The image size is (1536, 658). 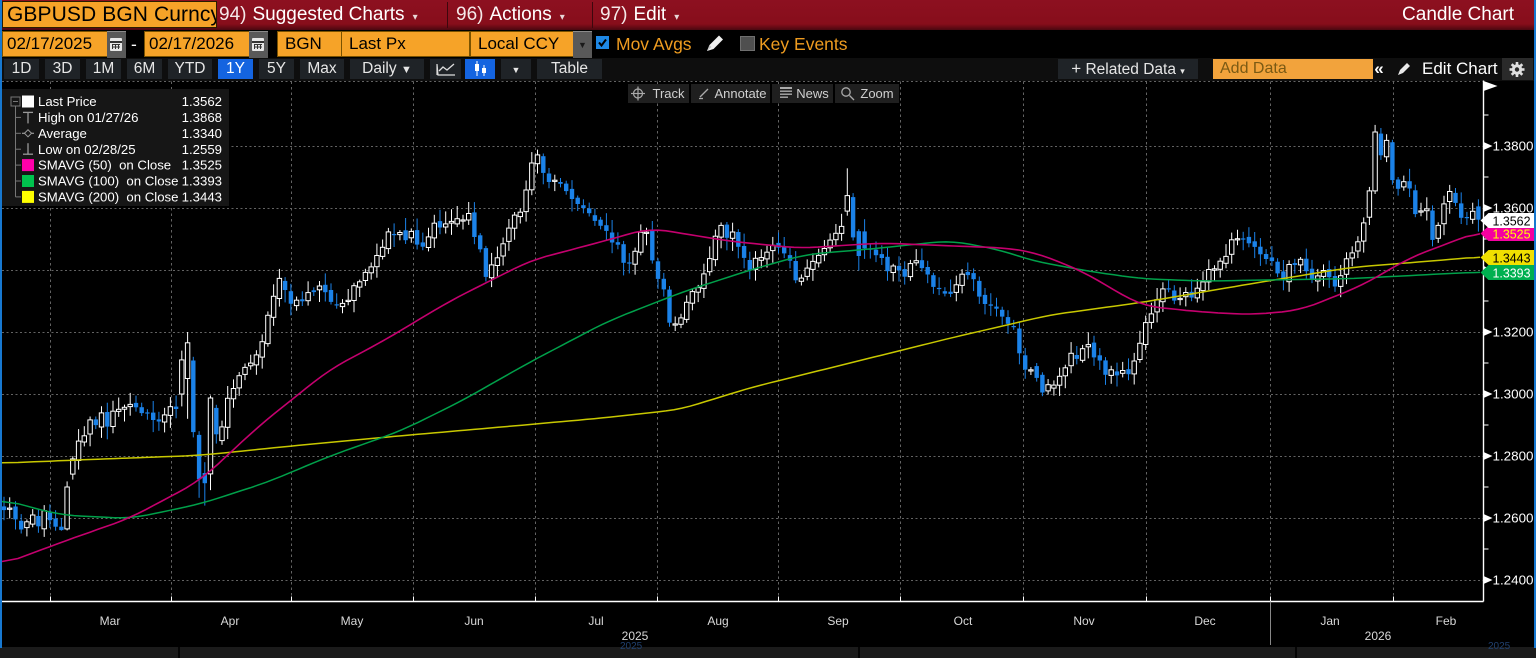 I want to click on svg-text: Jul, so click(x=595, y=621).